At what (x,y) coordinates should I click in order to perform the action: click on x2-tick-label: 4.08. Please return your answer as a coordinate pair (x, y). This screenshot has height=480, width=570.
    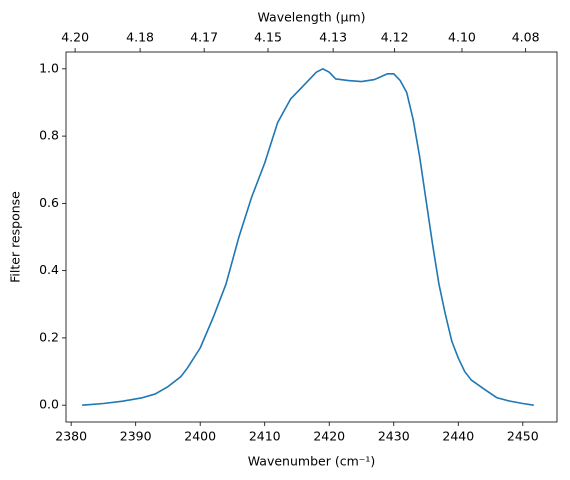
    Looking at the image, I should click on (526, 37).